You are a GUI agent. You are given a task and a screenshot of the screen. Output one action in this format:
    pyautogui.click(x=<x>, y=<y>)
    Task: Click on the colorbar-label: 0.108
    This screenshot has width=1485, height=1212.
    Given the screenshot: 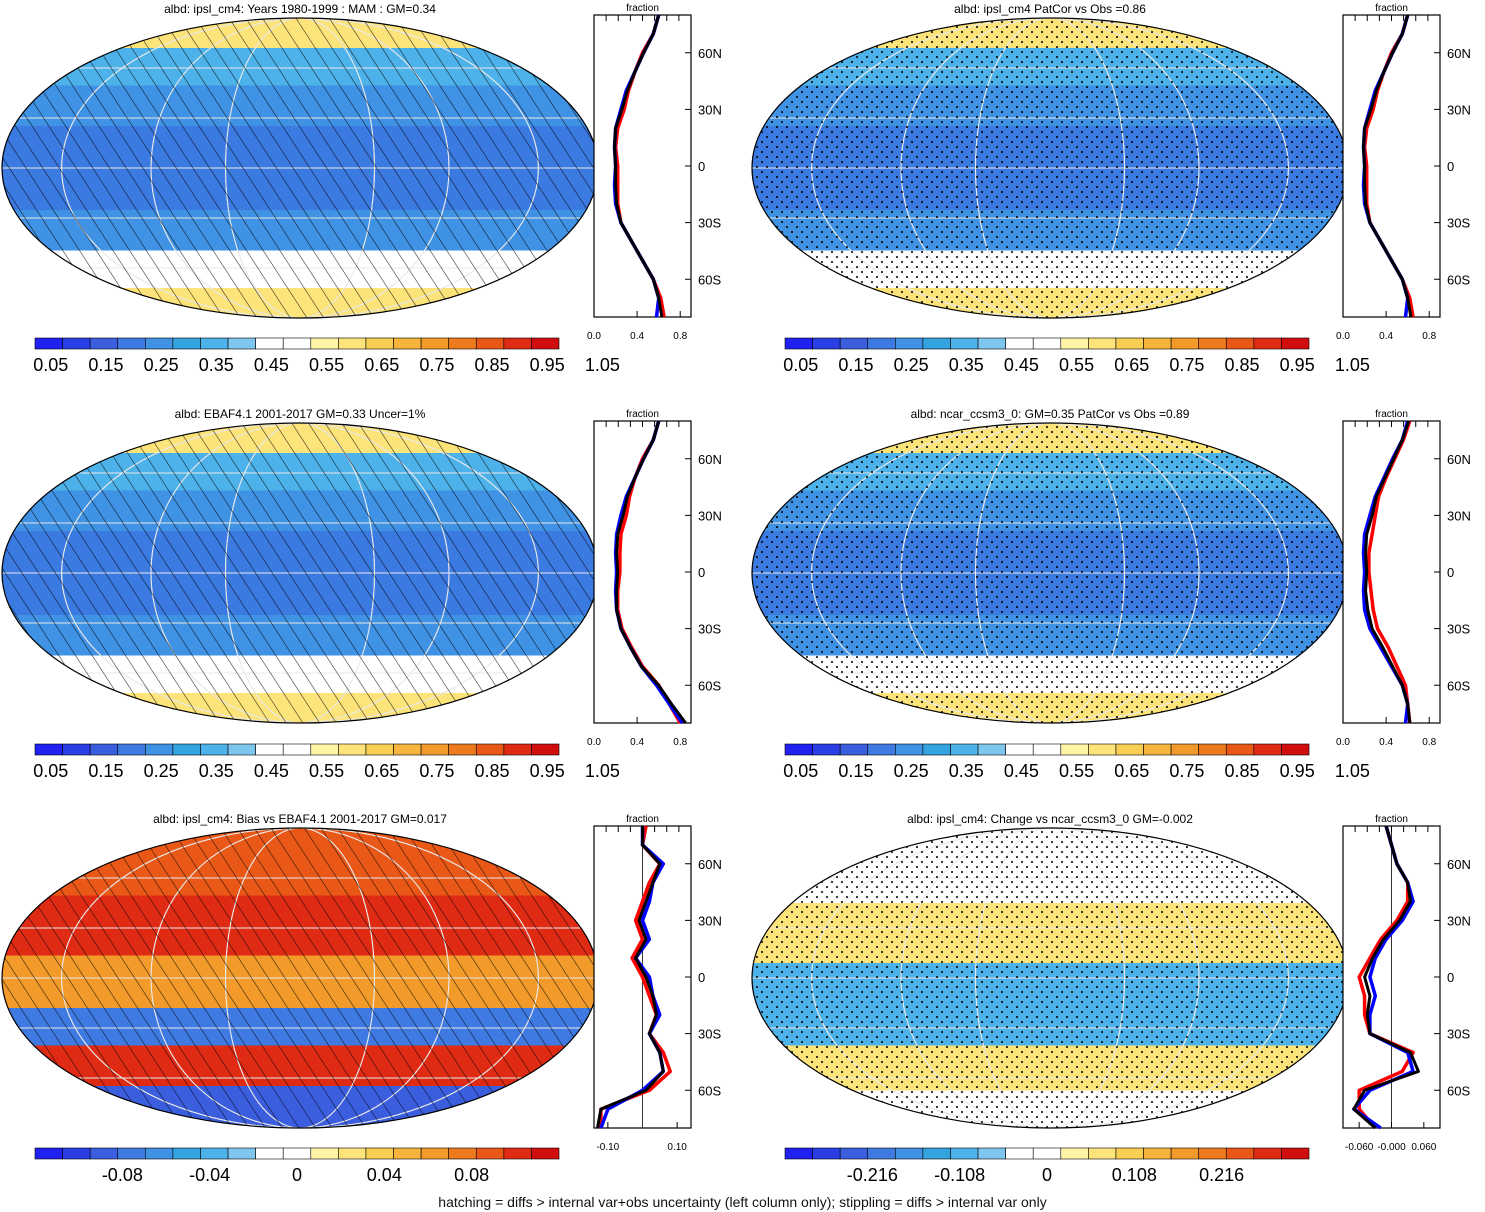 What is the action you would take?
    pyautogui.click(x=1134, y=1175)
    